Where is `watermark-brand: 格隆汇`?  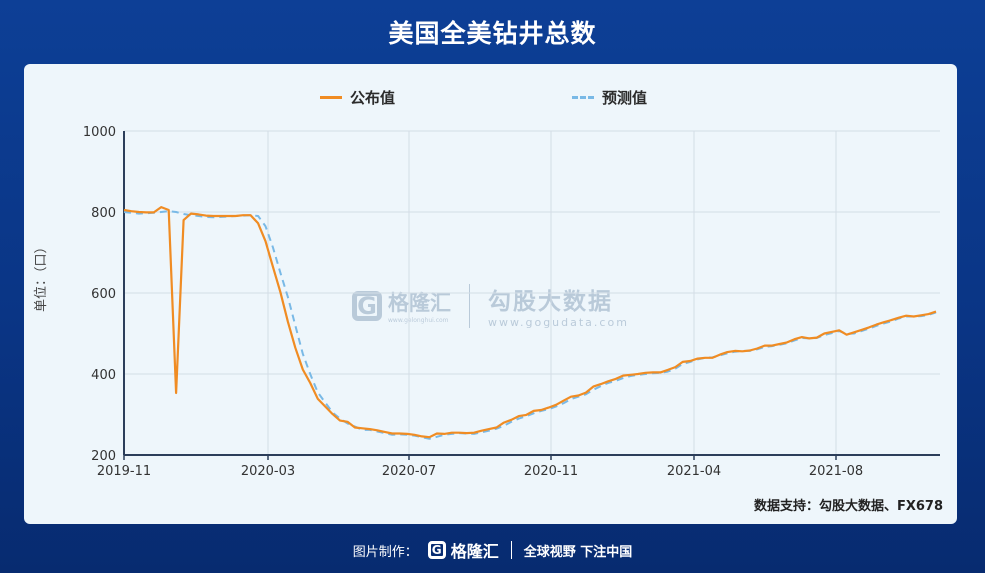
watermark-brand: 格隆汇 is located at coordinates (419, 303).